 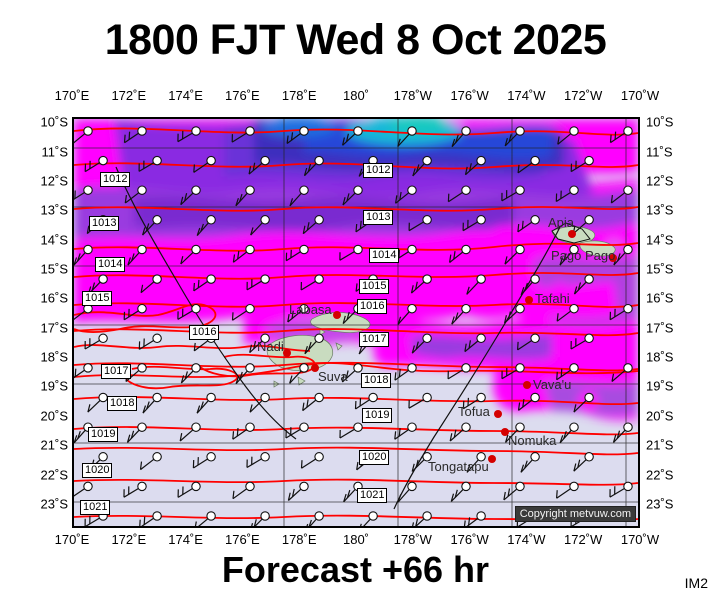 I want to click on lat-tick-label: 10˚S, so click(x=660, y=122).